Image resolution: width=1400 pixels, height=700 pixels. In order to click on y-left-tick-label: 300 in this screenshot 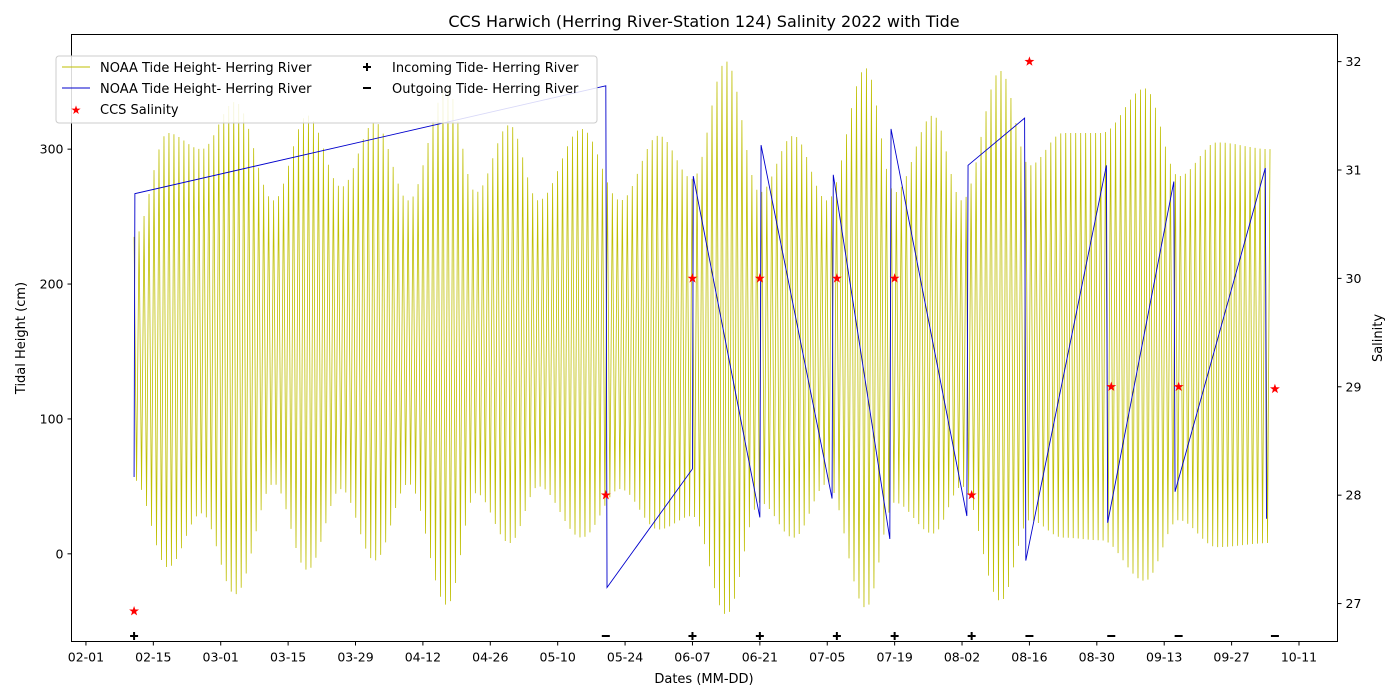, I will do `click(52, 149)`.